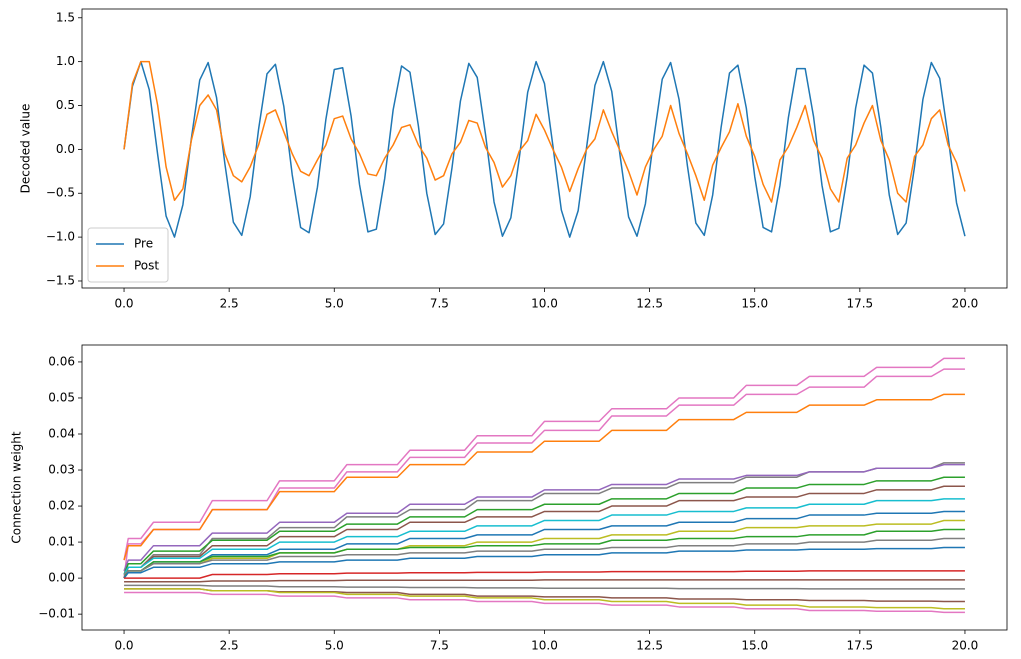 The height and width of the screenshot is (659, 1021). What do you see at coordinates (65, 149) in the screenshot?
I see `y-tick-label: 0.0` at bounding box center [65, 149].